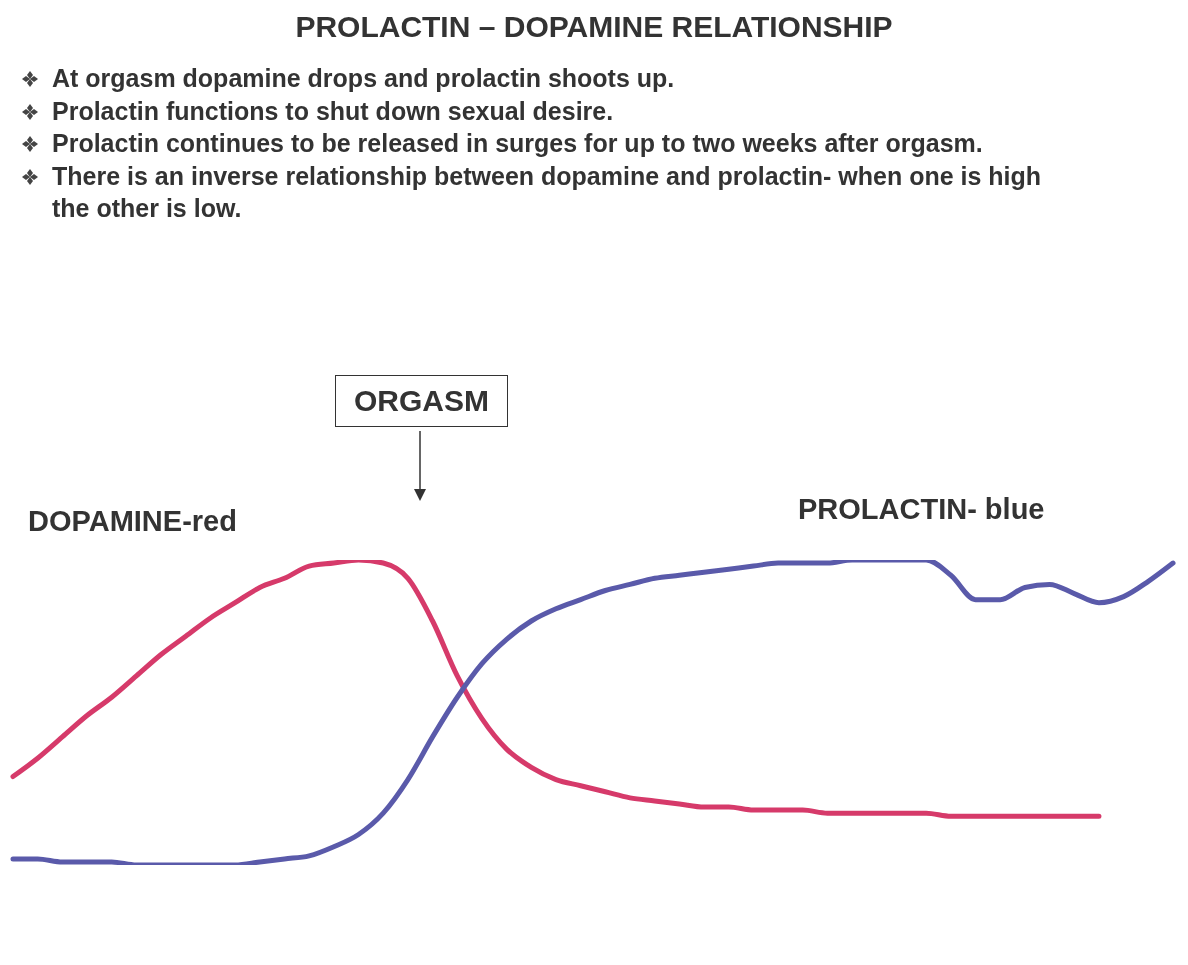 The height and width of the screenshot is (965, 1188). What do you see at coordinates (517, 143) in the screenshot?
I see `text: Prolactin continues to be released in surges for up to two weeks after orgasm.` at bounding box center [517, 143].